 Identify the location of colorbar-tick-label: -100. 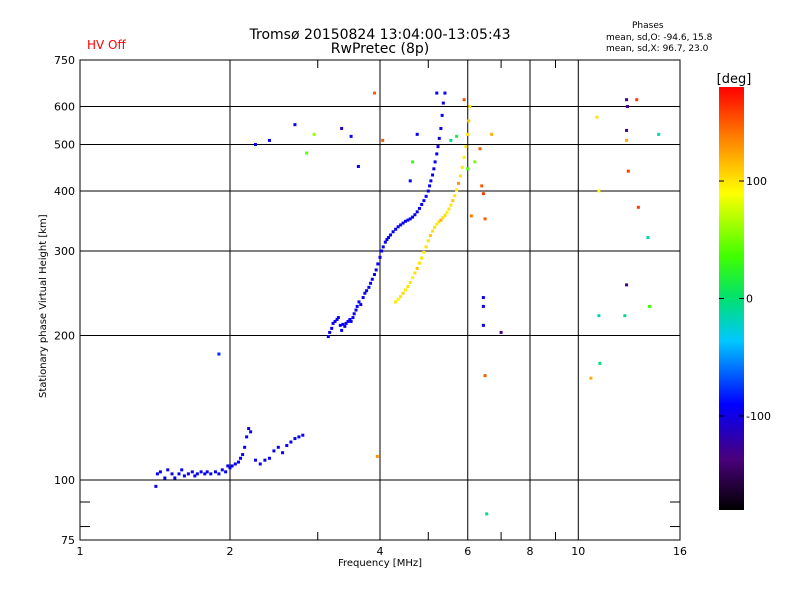
(758, 416).